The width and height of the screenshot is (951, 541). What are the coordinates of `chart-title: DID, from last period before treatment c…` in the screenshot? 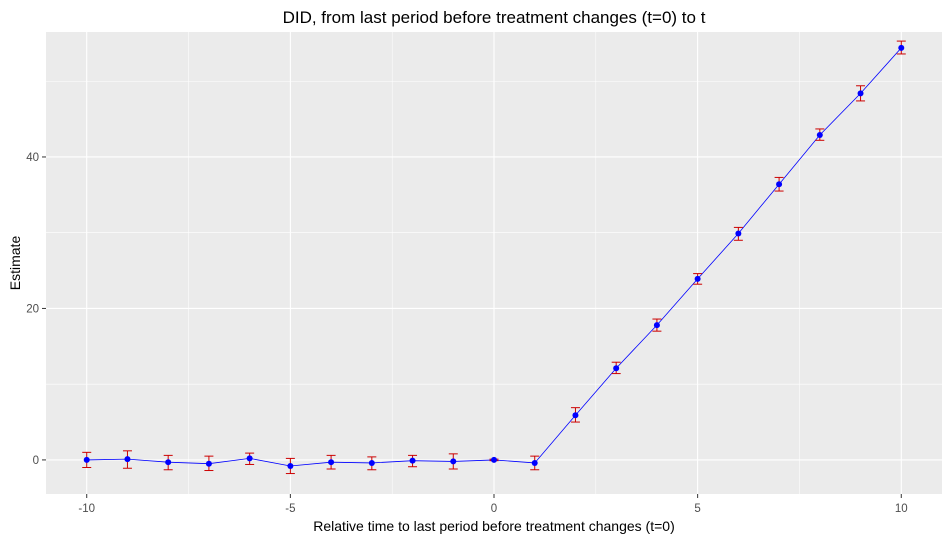 It's located at (494, 17).